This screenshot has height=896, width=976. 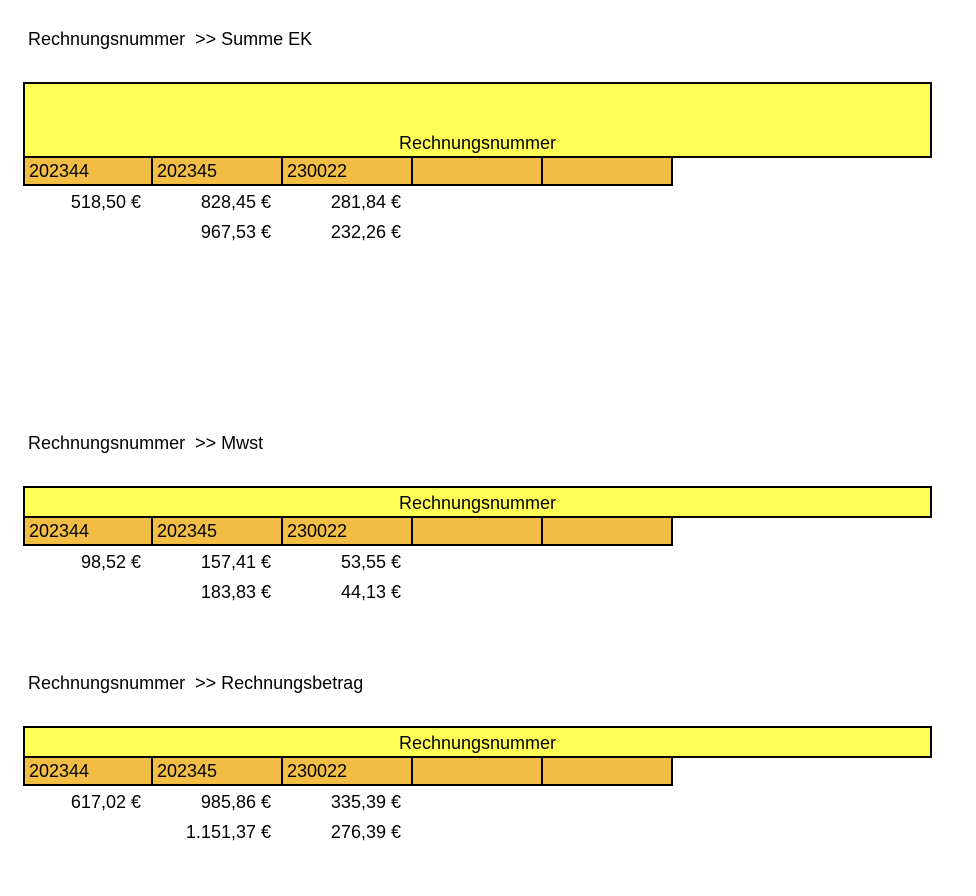 I want to click on value-cell: 183,83 €, so click(x=235, y=592).